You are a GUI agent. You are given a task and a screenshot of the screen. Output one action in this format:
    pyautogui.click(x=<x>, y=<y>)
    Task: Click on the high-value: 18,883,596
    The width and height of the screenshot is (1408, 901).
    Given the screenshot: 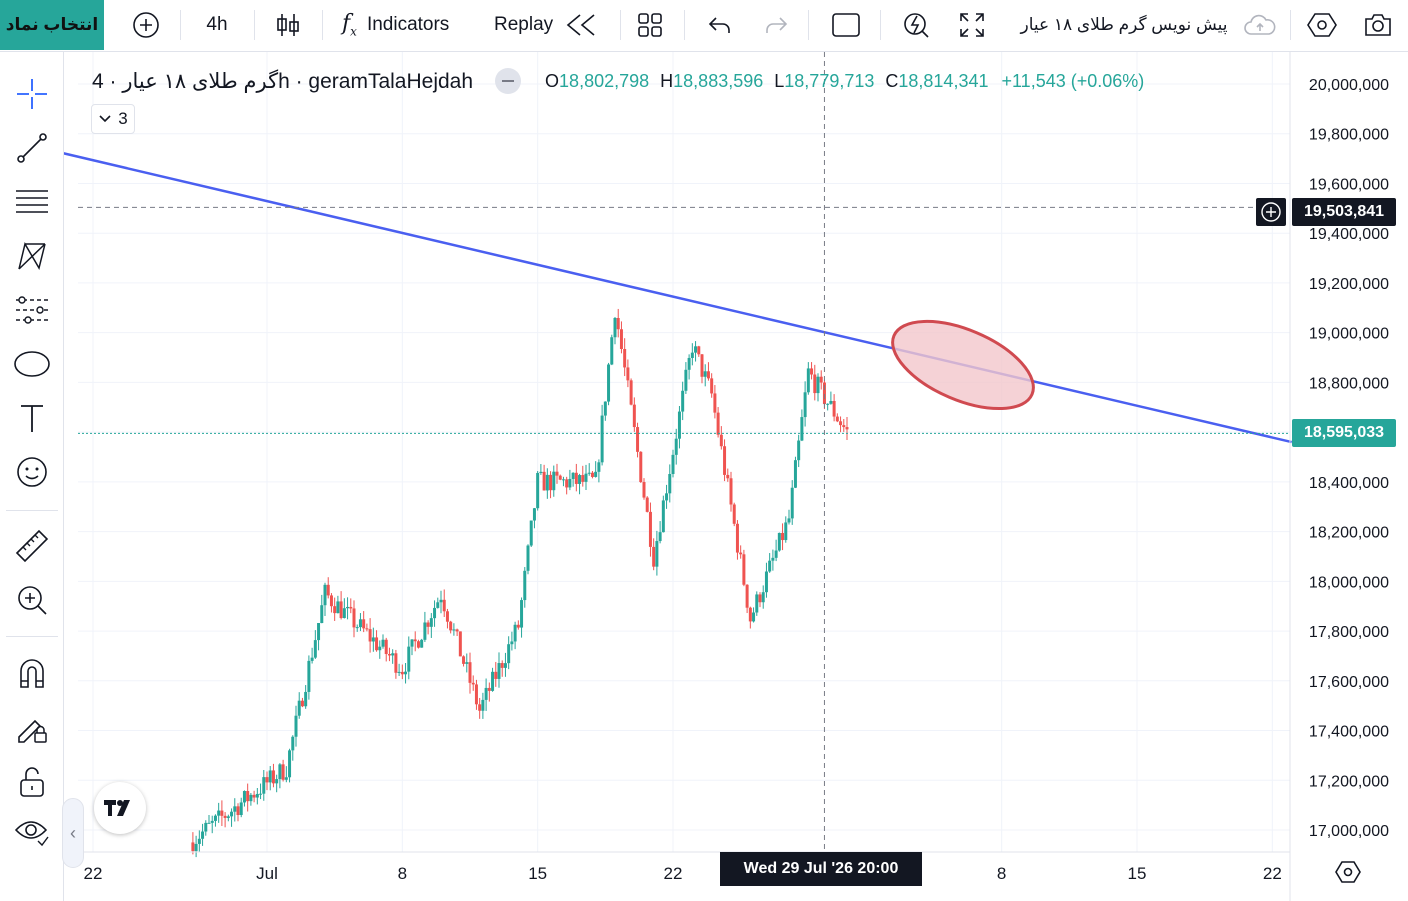 What is the action you would take?
    pyautogui.click(x=718, y=80)
    